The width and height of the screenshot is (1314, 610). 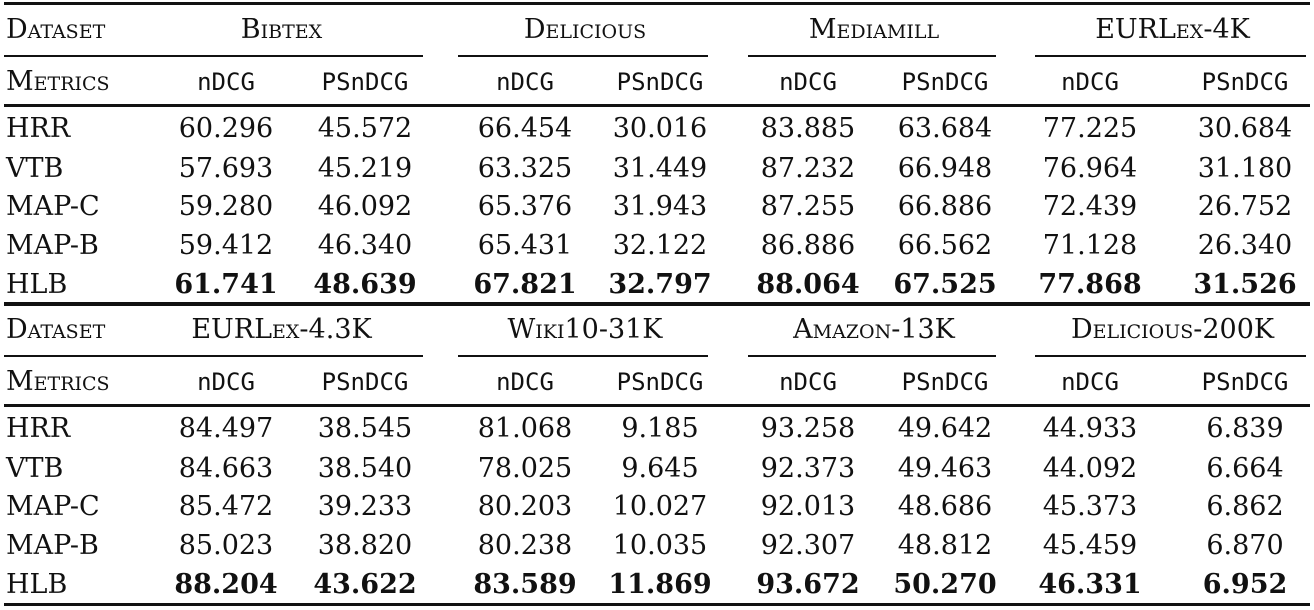 I want to click on table-cell: 45.572, so click(x=365, y=128).